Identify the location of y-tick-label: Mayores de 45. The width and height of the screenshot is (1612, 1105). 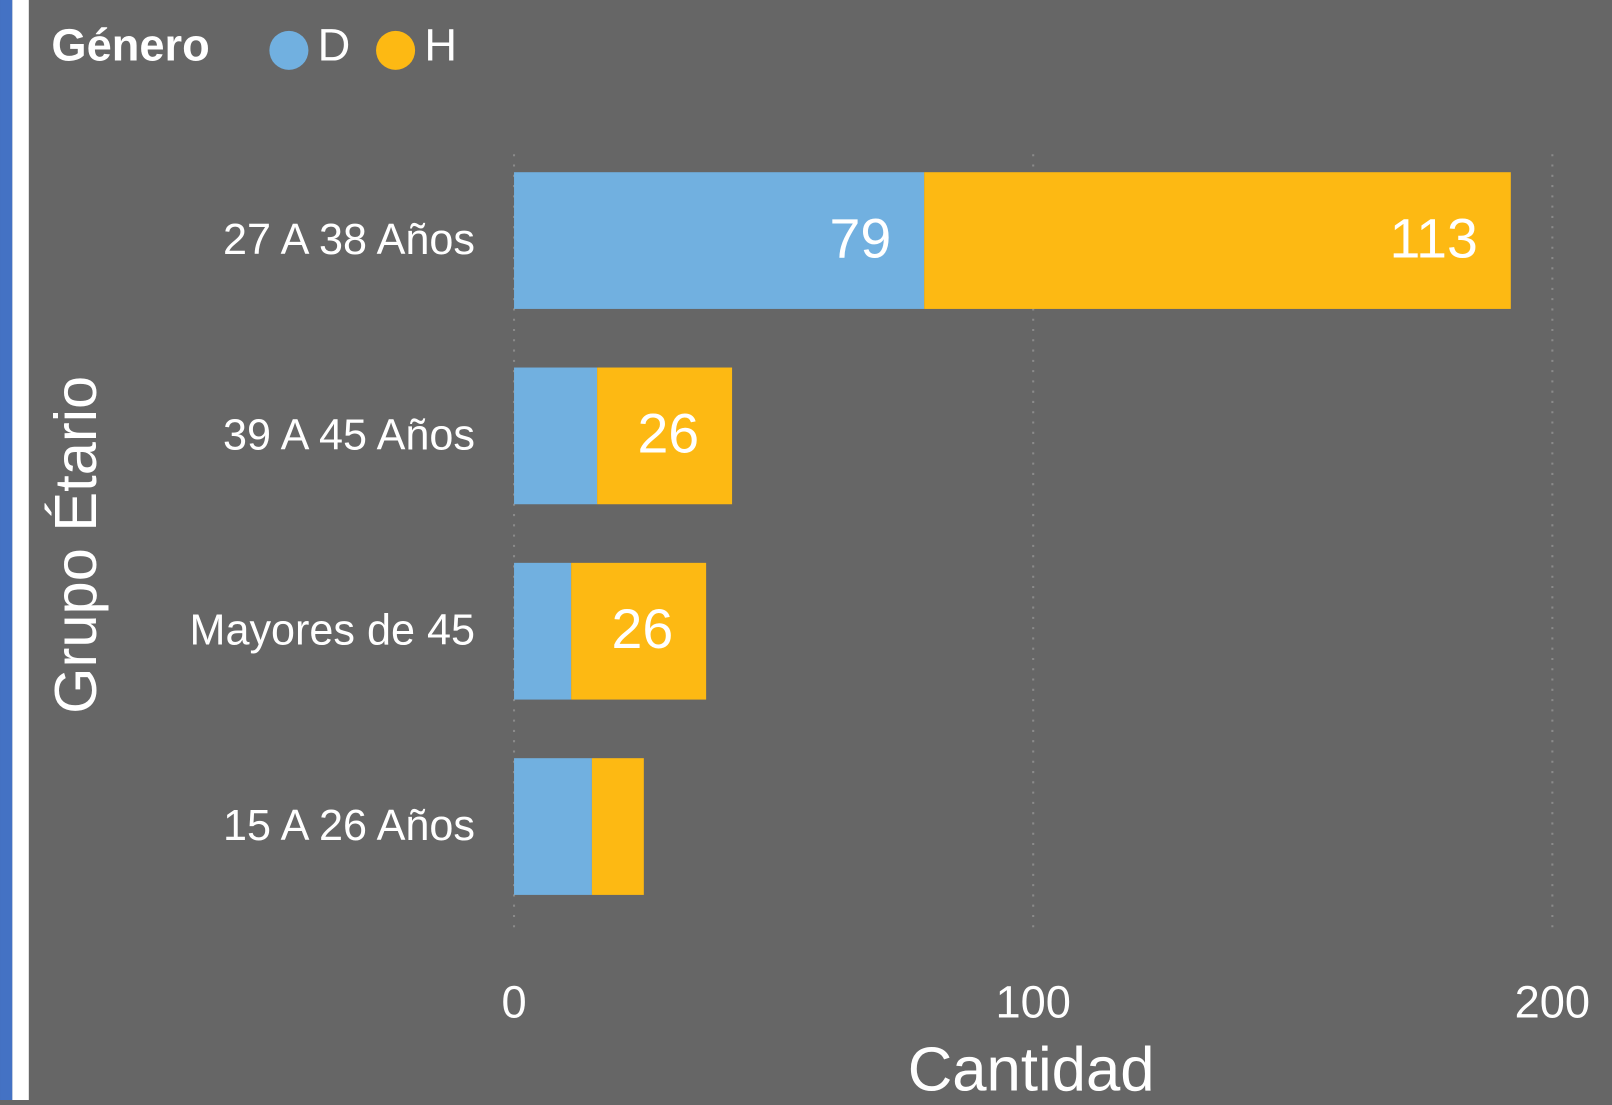
(332, 631).